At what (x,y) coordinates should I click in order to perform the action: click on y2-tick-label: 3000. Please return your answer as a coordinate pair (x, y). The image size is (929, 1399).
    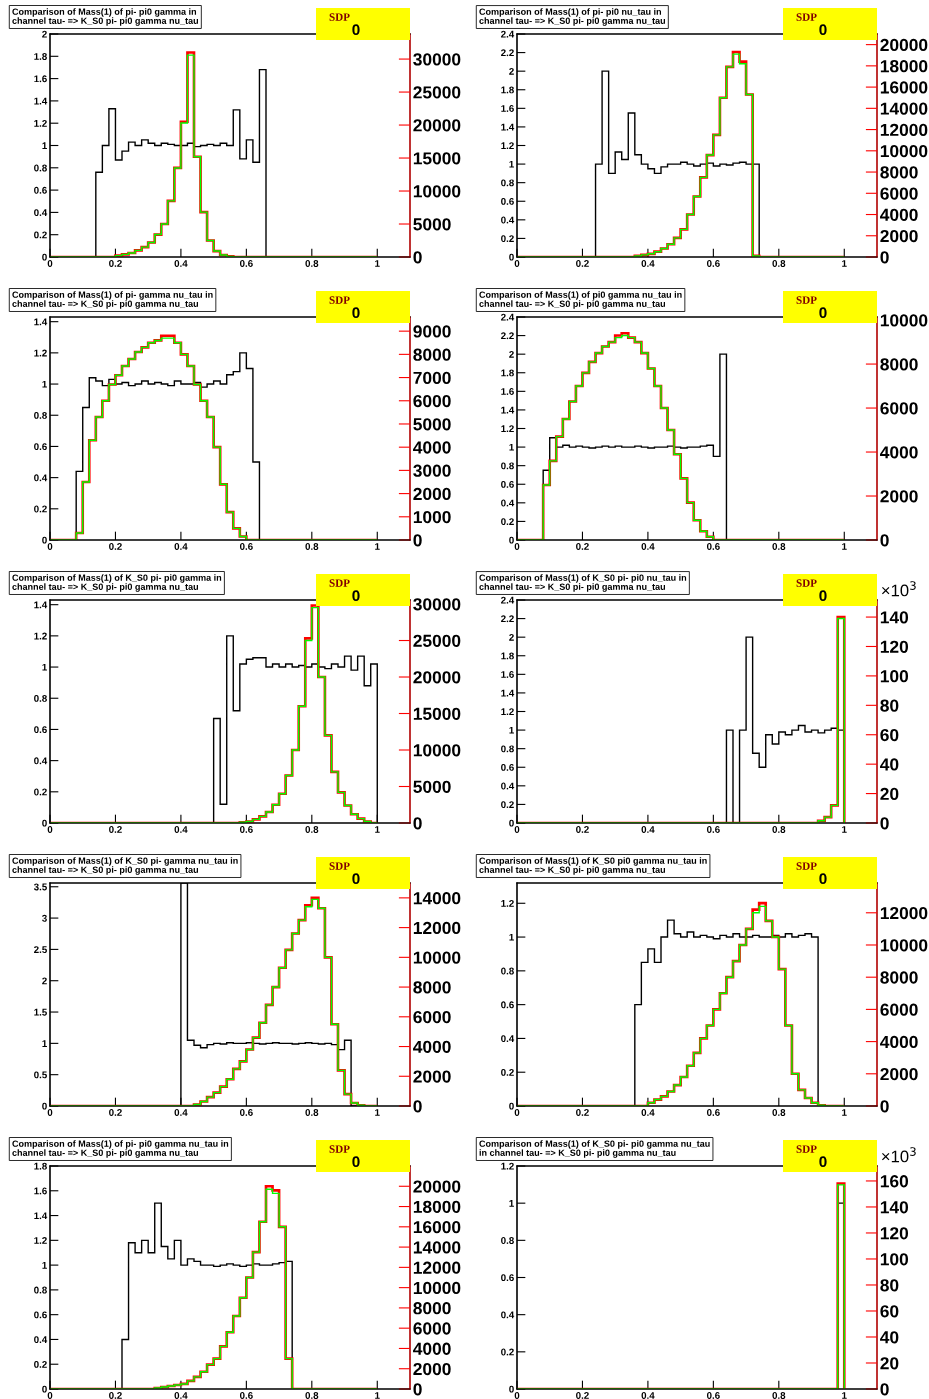
    Looking at the image, I should click on (432, 470).